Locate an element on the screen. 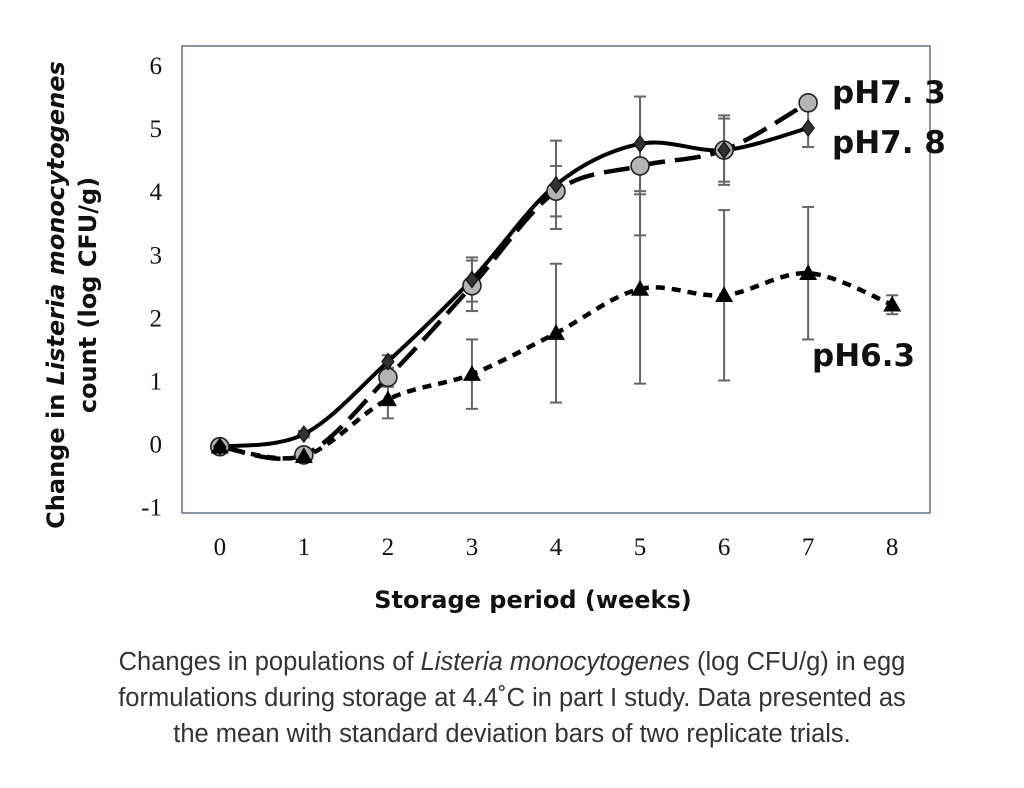 The image size is (1024, 788). caption-text-2: (log CFU/g) in egg is located at coordinates (797, 662).